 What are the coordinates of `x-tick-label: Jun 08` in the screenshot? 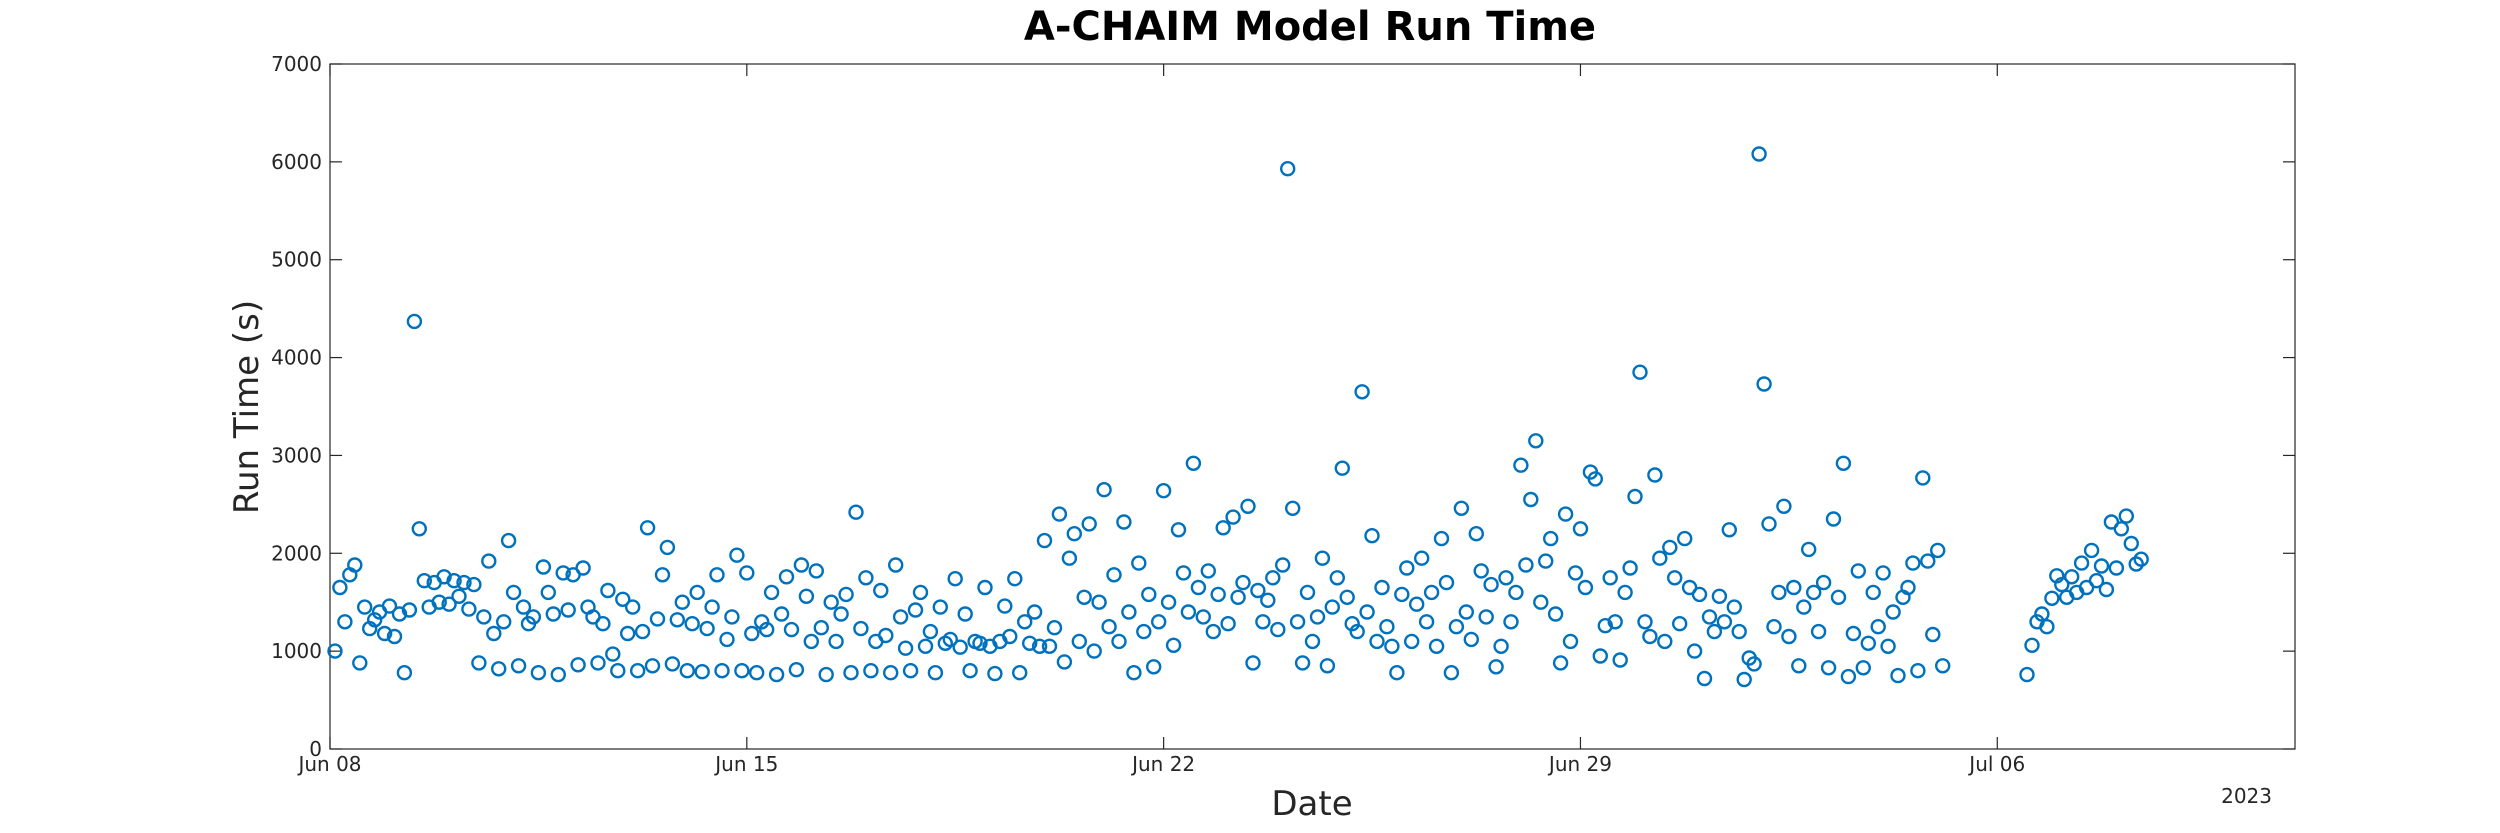 It's located at (328, 764).